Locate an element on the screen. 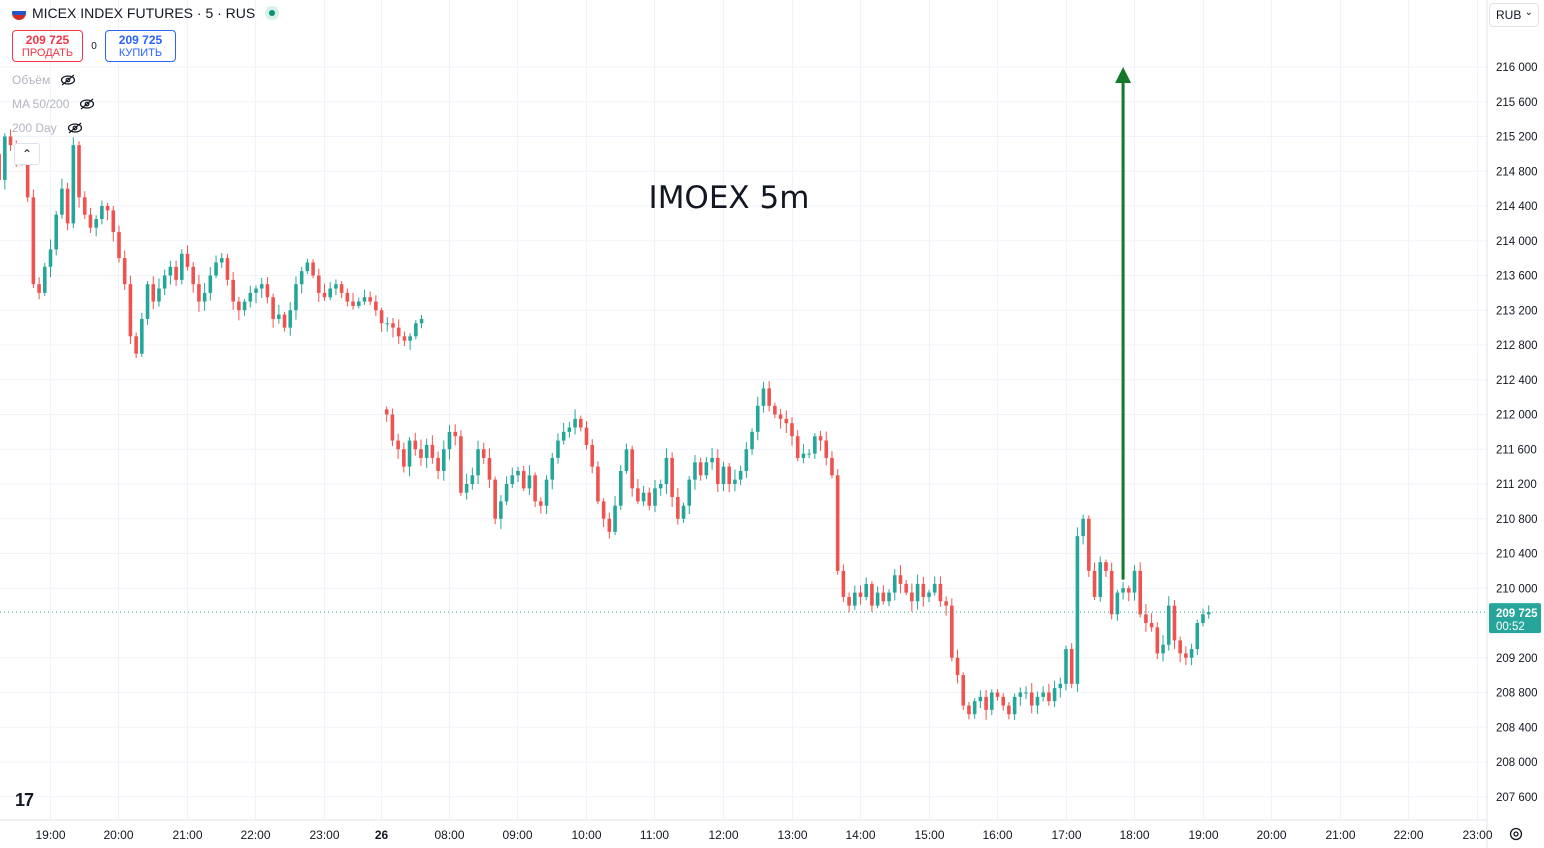 The image size is (1544, 848). indicator-200-day: 200 Day is located at coordinates (47, 128).